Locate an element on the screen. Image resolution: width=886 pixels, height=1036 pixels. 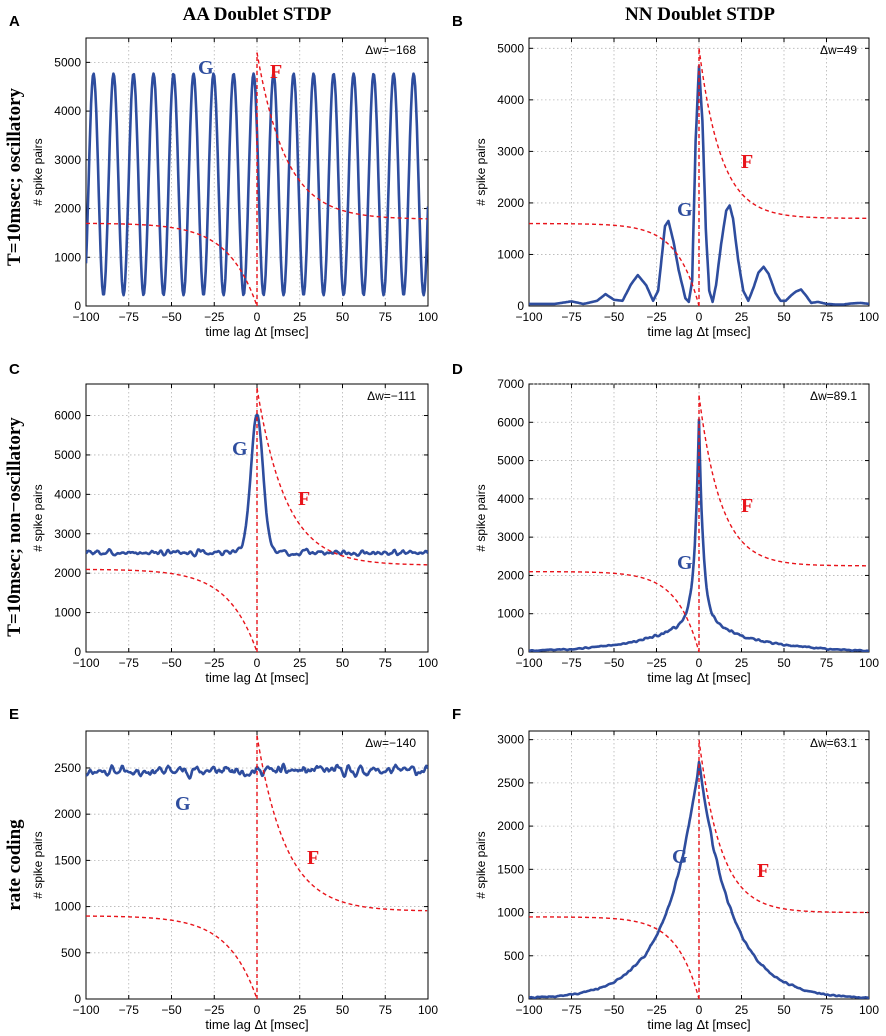
y-tick-label: 2000 is located at coordinates (67, 209).